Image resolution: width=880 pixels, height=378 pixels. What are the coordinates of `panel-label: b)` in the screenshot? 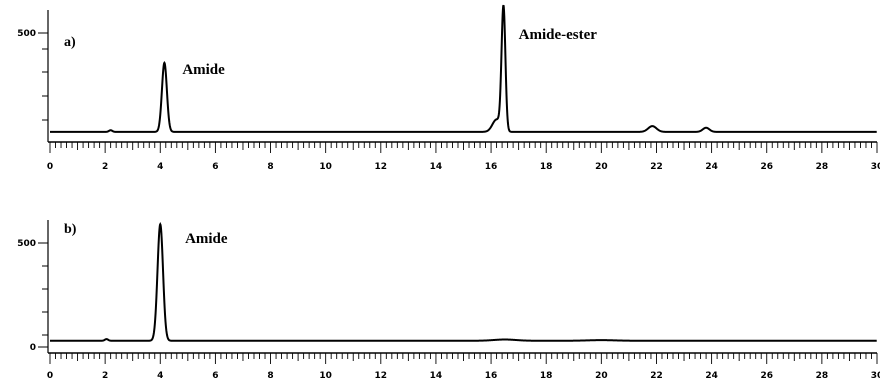 It's located at (70, 229).